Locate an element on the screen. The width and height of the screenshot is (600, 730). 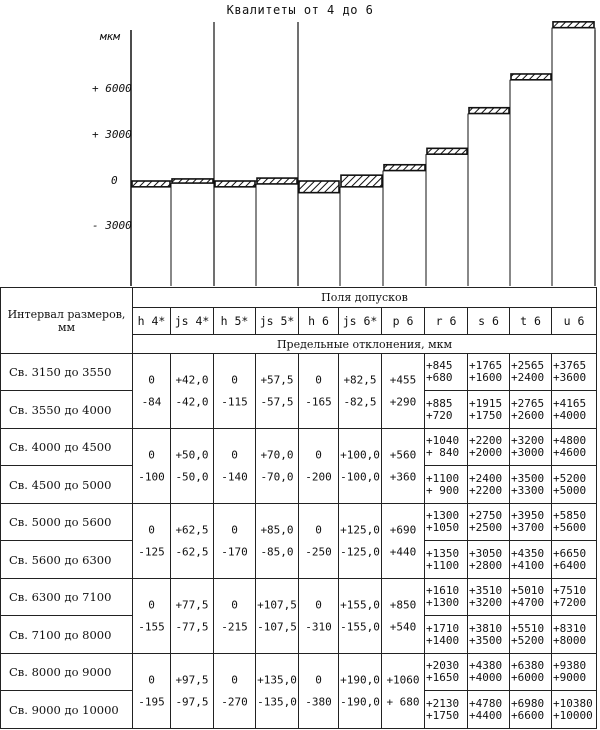
deviation-cell-u6: +5850 +5600 is located at coordinates (574, 522).